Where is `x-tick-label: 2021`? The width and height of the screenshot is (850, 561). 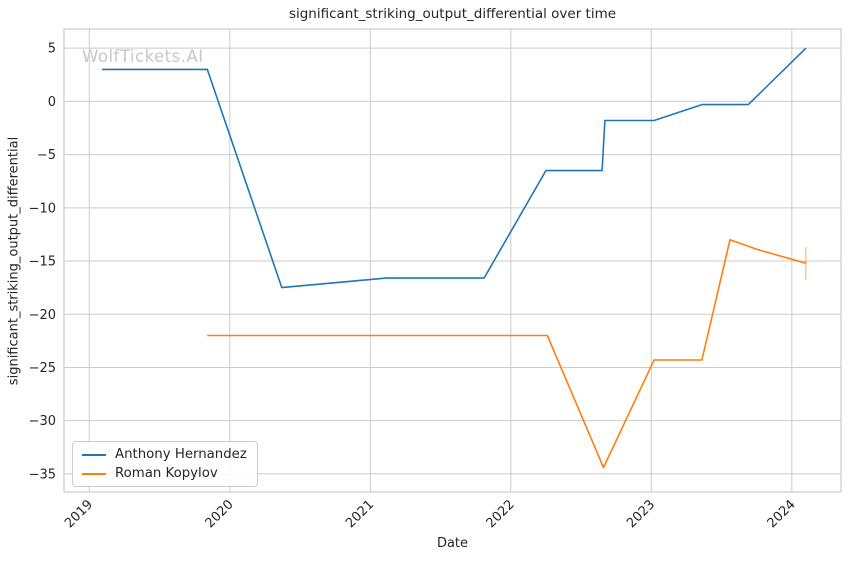
x-tick-label: 2021 is located at coordinates (360, 514).